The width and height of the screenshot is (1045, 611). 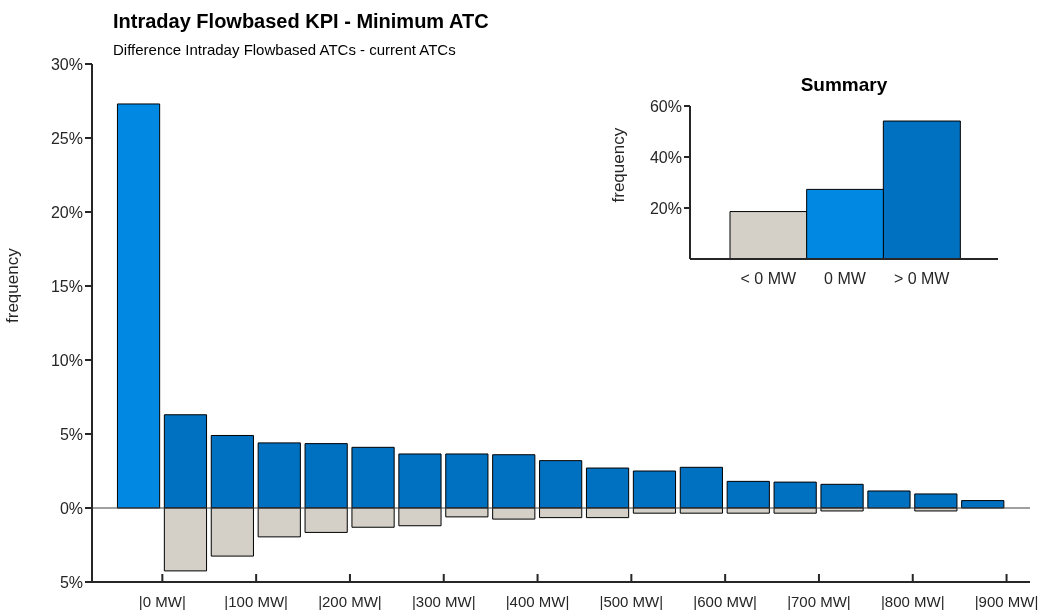 I want to click on y-tick-label: 40%, so click(x=665, y=157).